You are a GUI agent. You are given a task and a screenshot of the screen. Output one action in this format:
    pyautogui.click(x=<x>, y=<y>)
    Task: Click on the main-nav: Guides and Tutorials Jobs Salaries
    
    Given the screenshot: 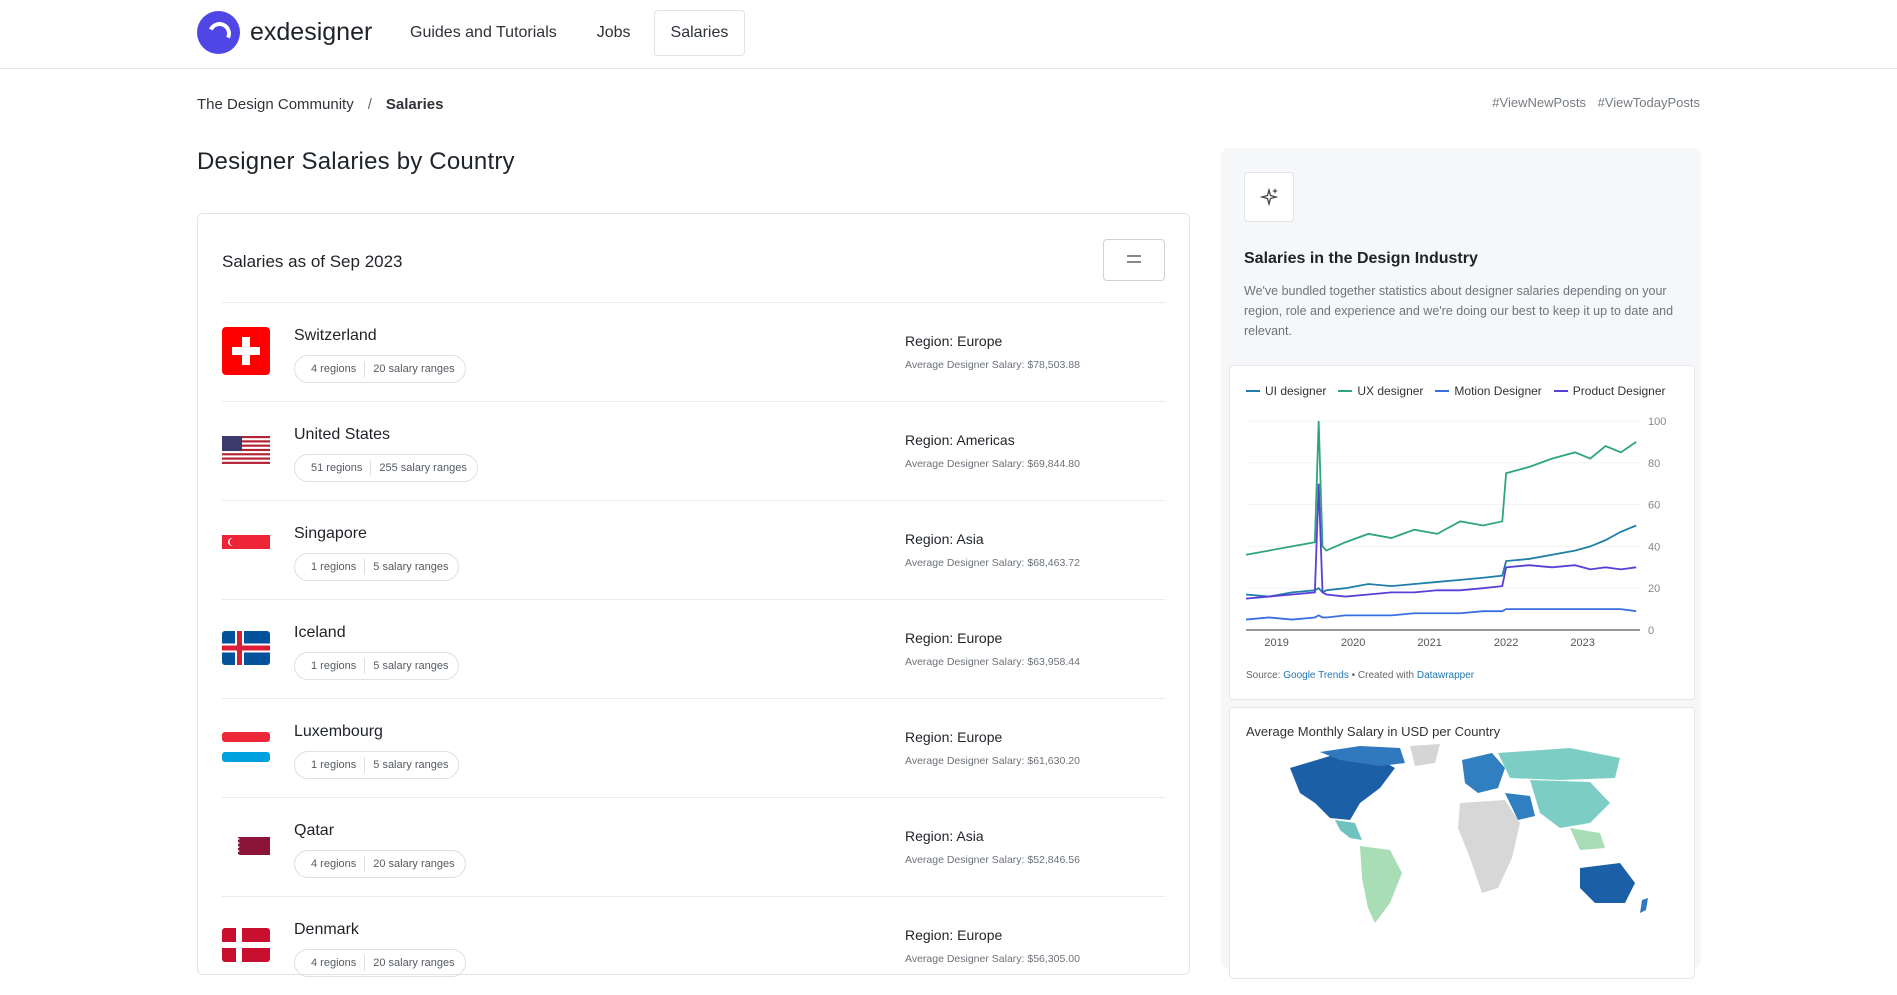 What is the action you would take?
    pyautogui.click(x=572, y=33)
    